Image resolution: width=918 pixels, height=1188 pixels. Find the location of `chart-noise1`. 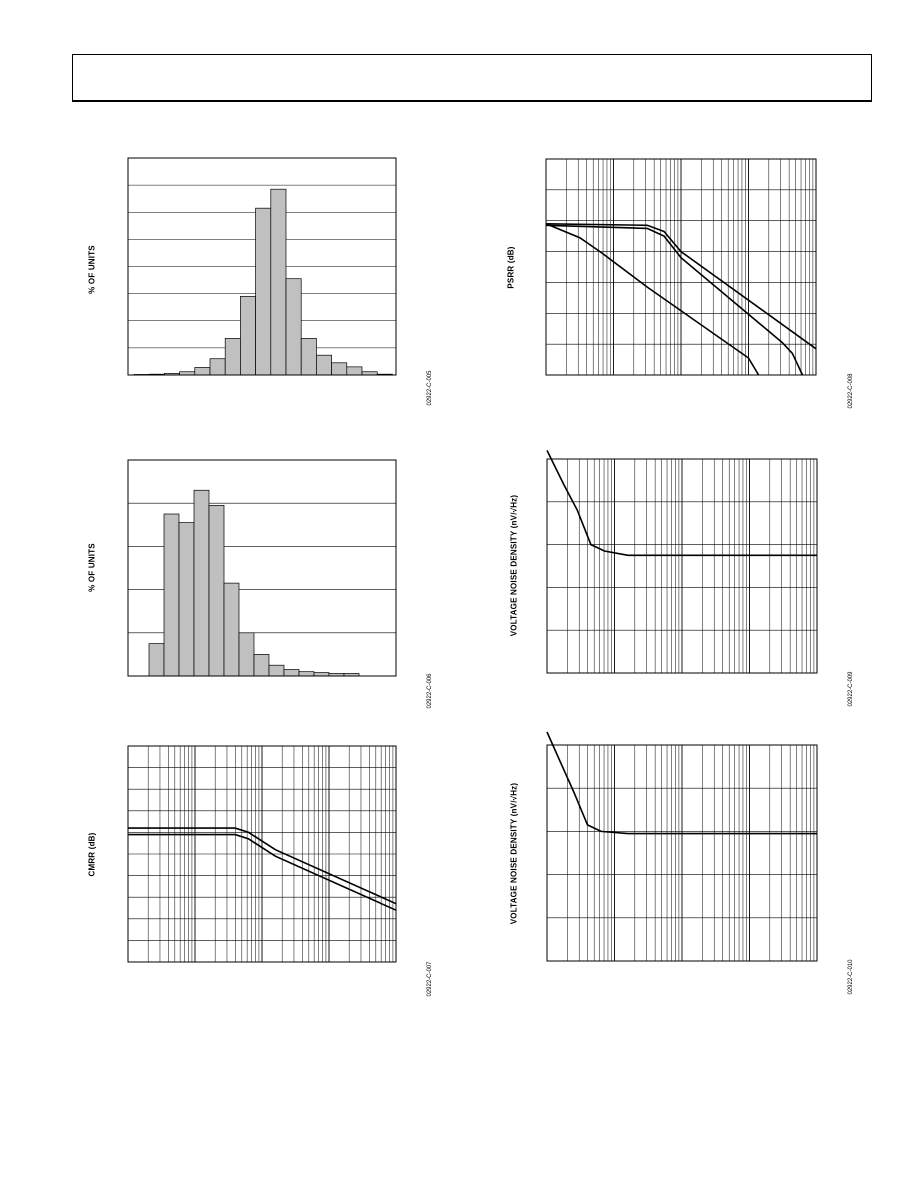

chart-noise1 is located at coordinates (682, 562).